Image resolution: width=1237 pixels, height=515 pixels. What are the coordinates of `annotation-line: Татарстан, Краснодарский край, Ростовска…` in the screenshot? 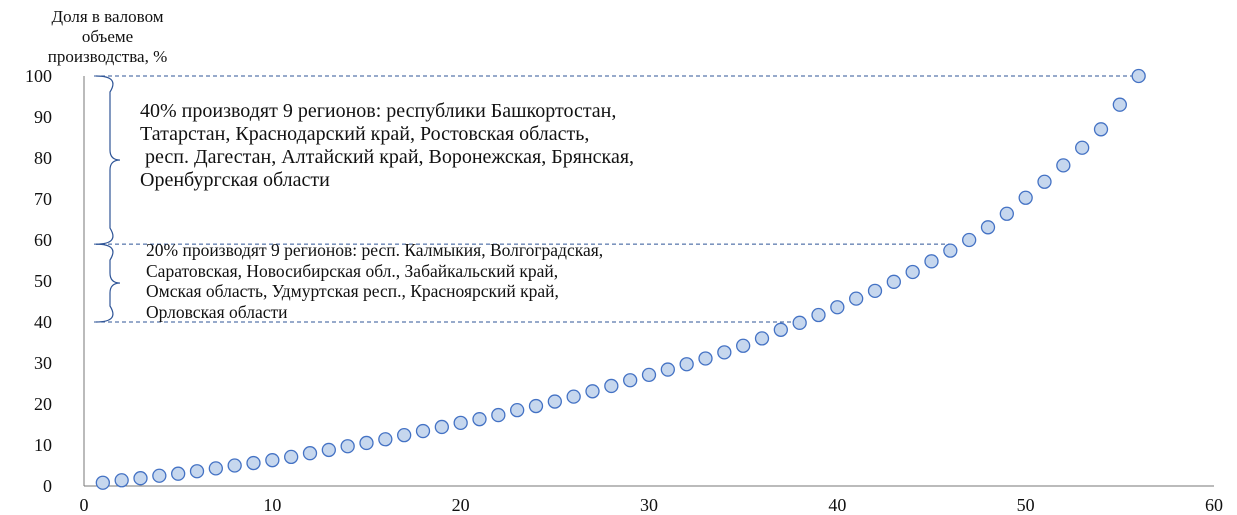 It's located at (365, 134).